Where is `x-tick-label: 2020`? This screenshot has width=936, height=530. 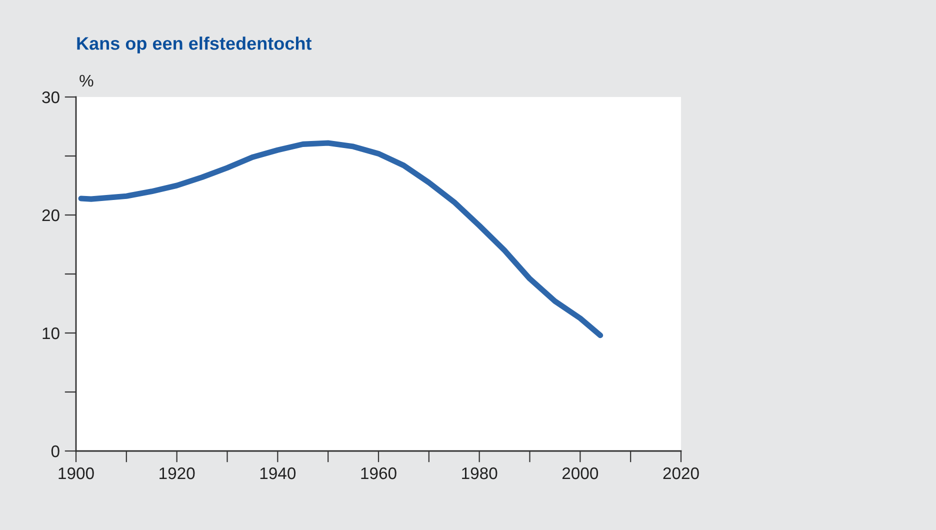 x-tick-label: 2020 is located at coordinates (681, 473).